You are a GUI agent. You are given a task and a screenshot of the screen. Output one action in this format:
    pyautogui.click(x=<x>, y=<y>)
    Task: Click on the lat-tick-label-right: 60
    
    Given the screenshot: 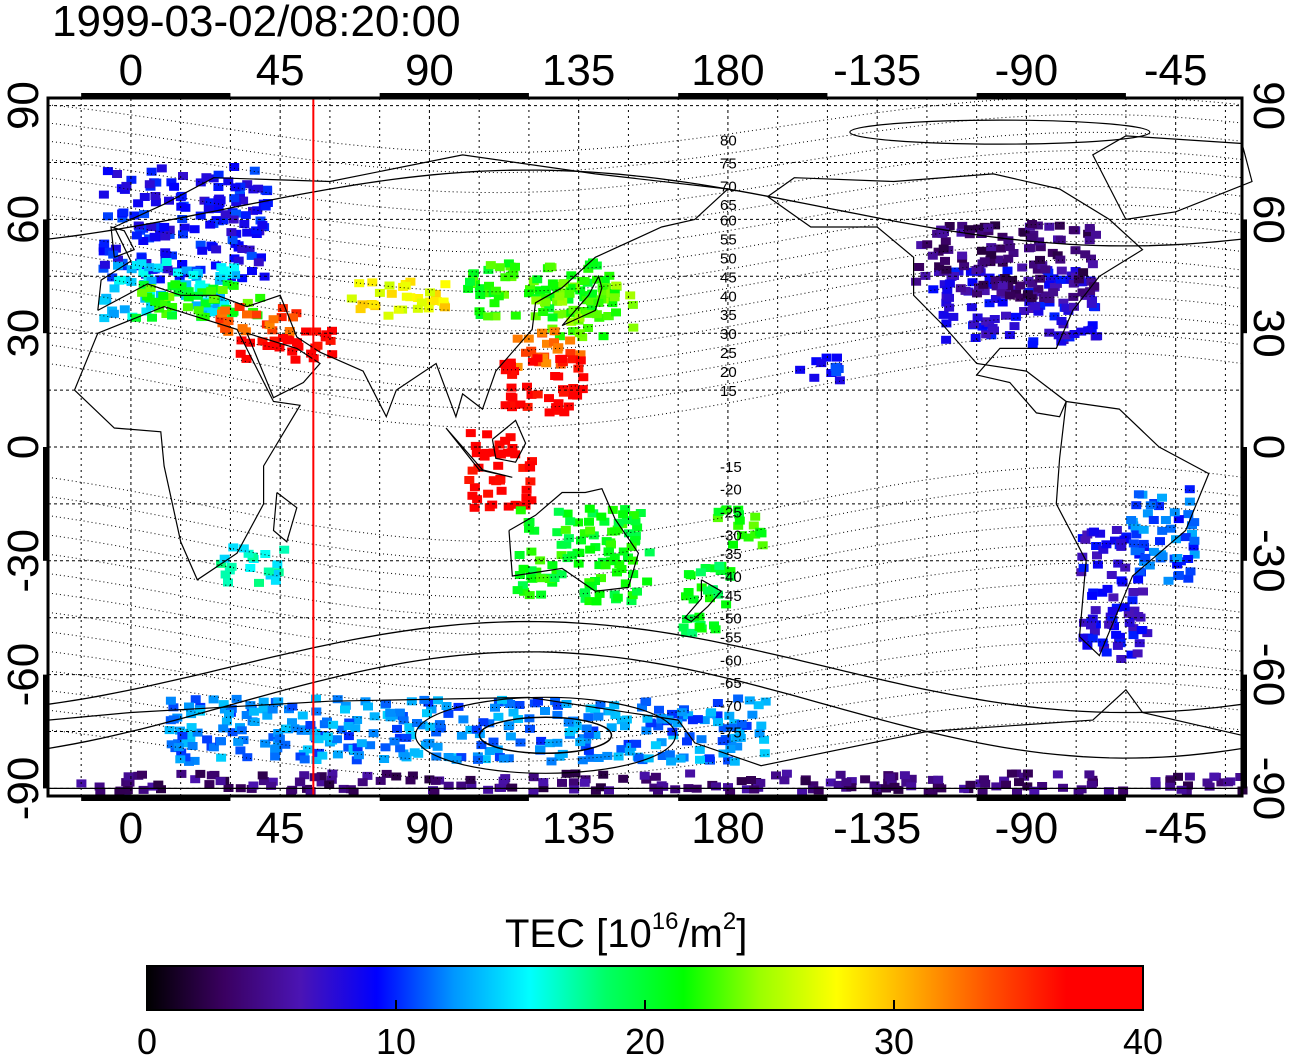 What is the action you would take?
    pyautogui.click(x=1268, y=219)
    